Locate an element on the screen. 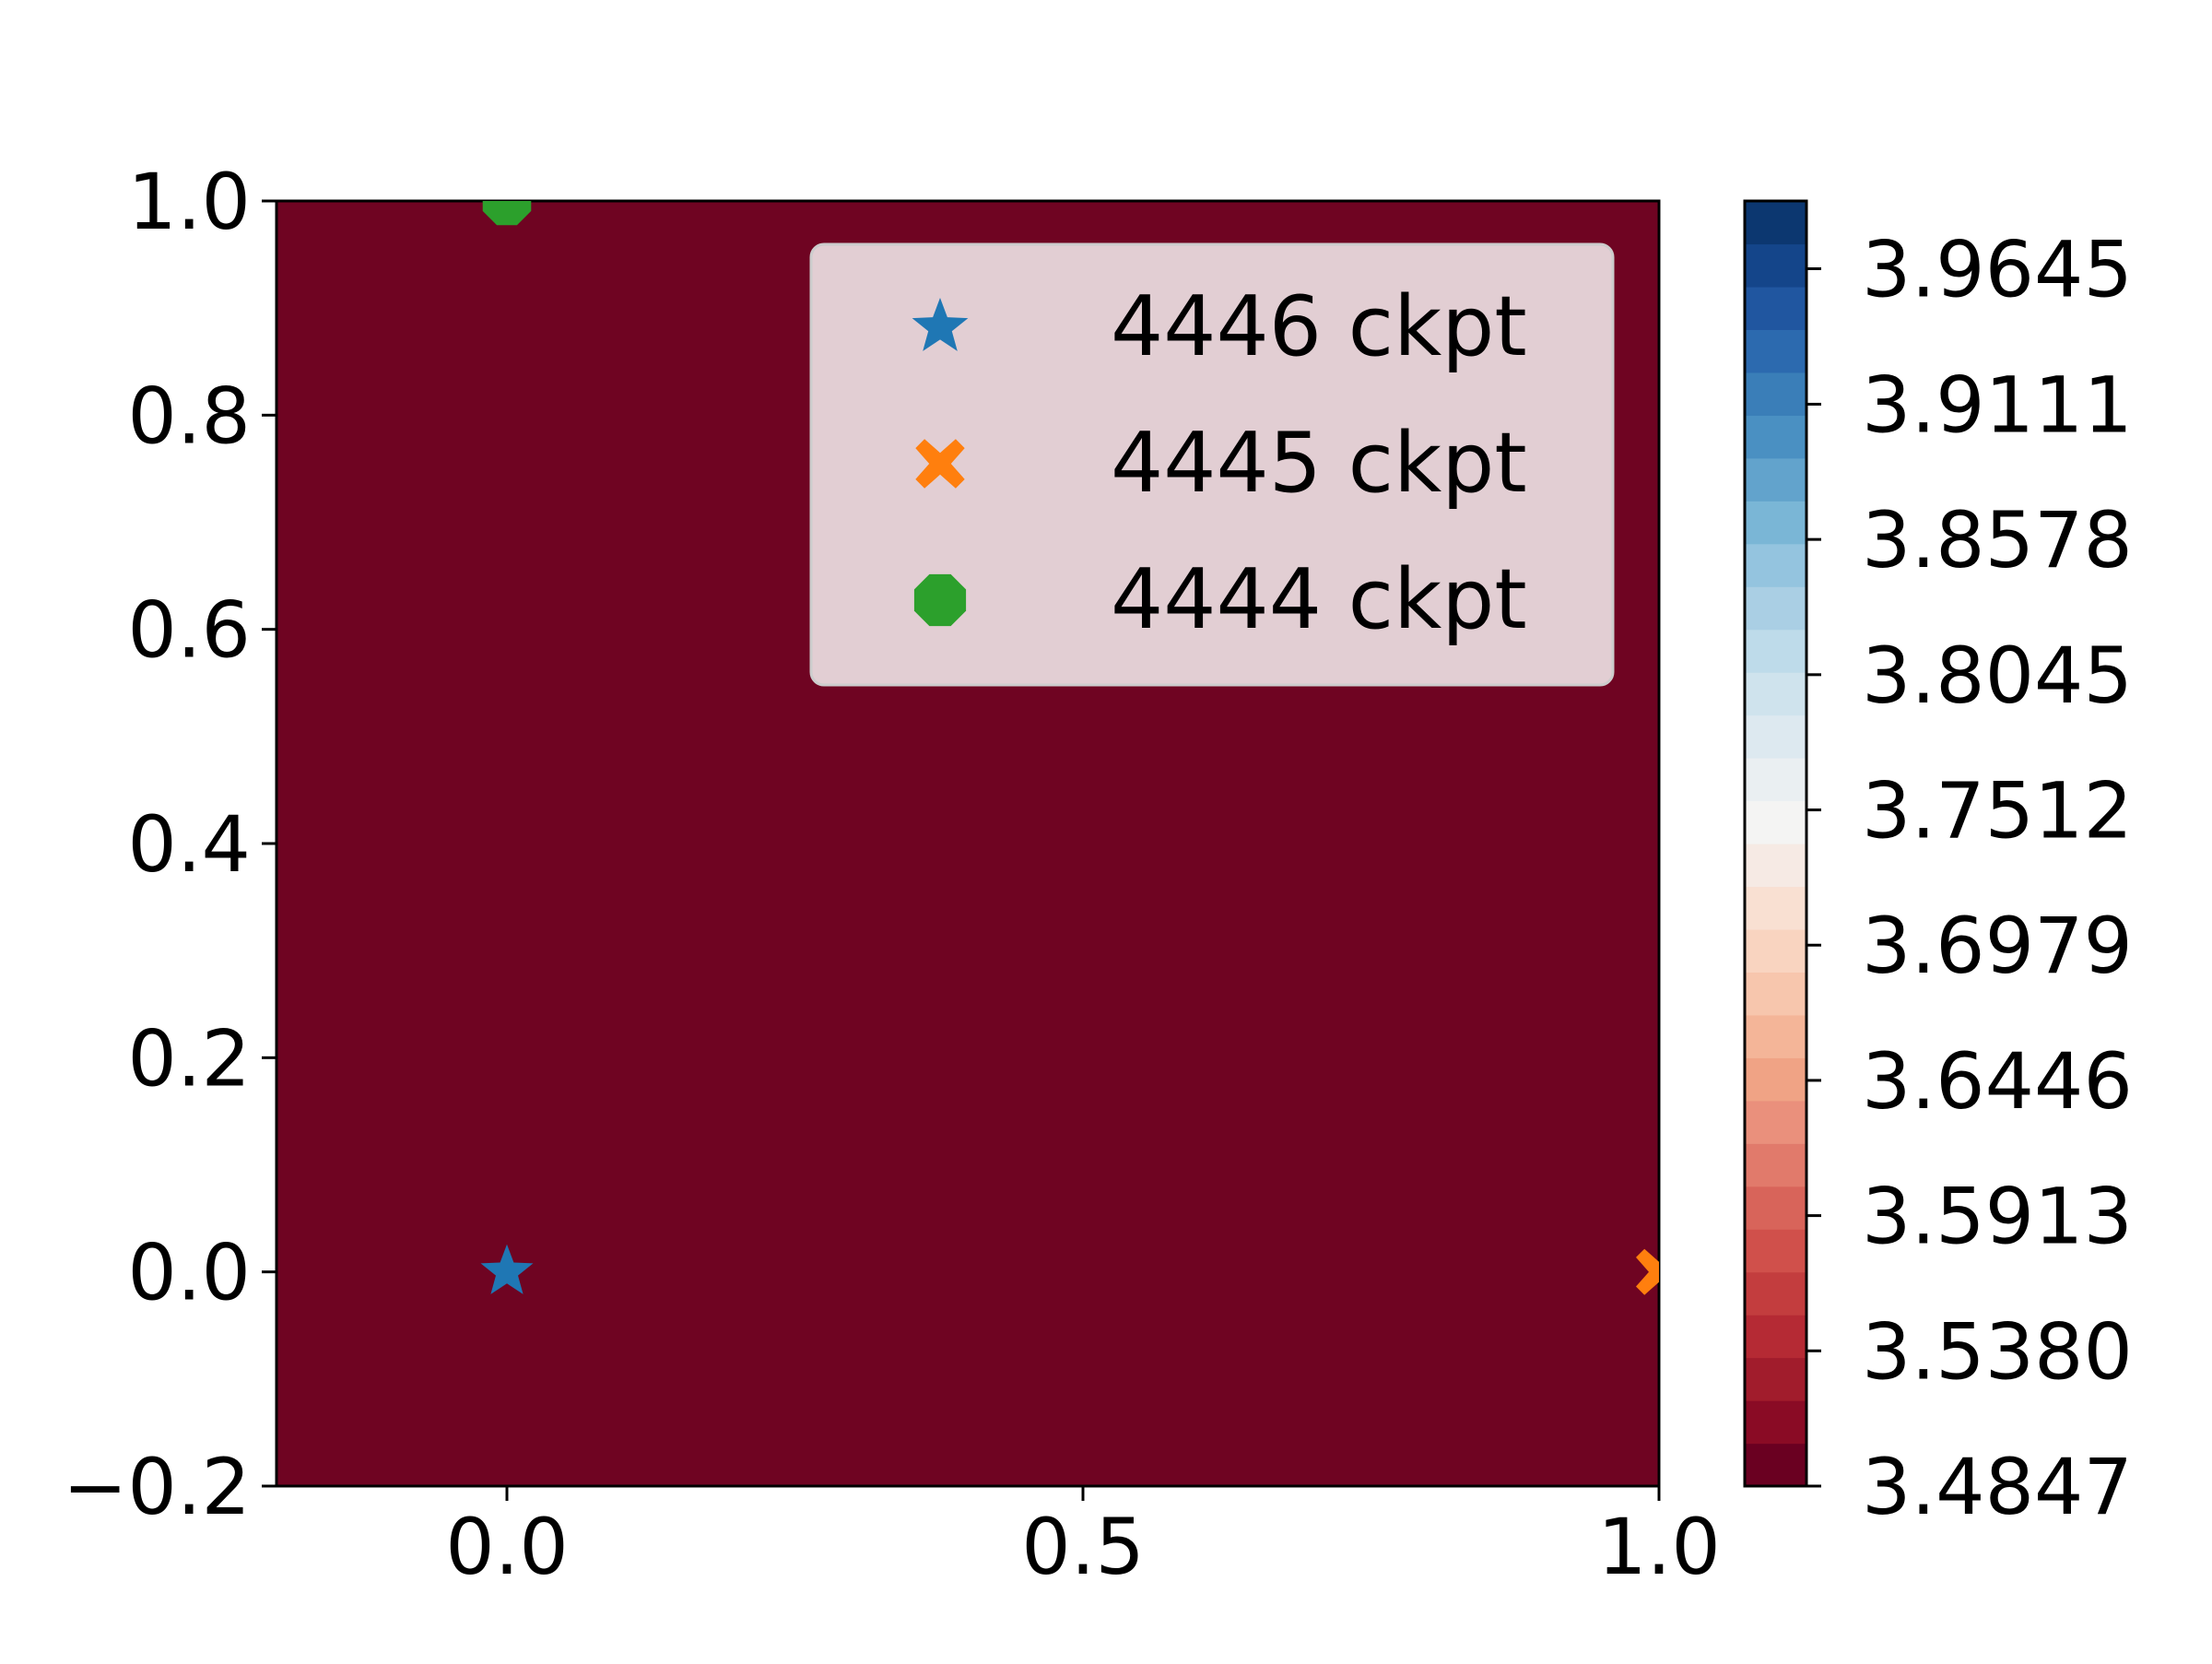 The width and height of the screenshot is (2212, 1664). x-axis: 0.0 0.5 1.0 is located at coordinates (1083, 1539).